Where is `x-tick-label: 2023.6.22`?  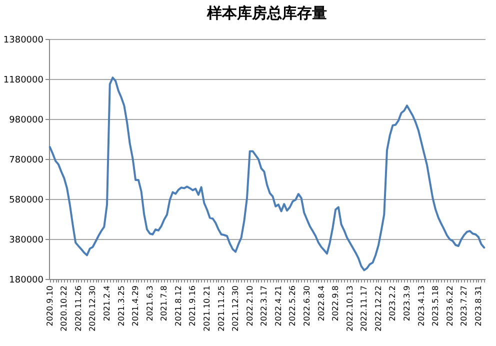 x-tick-label: 2023.6.22 is located at coordinates (449, 306).